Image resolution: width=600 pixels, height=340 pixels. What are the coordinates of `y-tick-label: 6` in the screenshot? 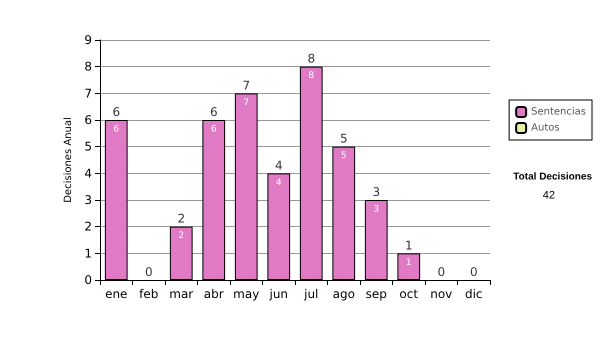 It's located at (88, 120).